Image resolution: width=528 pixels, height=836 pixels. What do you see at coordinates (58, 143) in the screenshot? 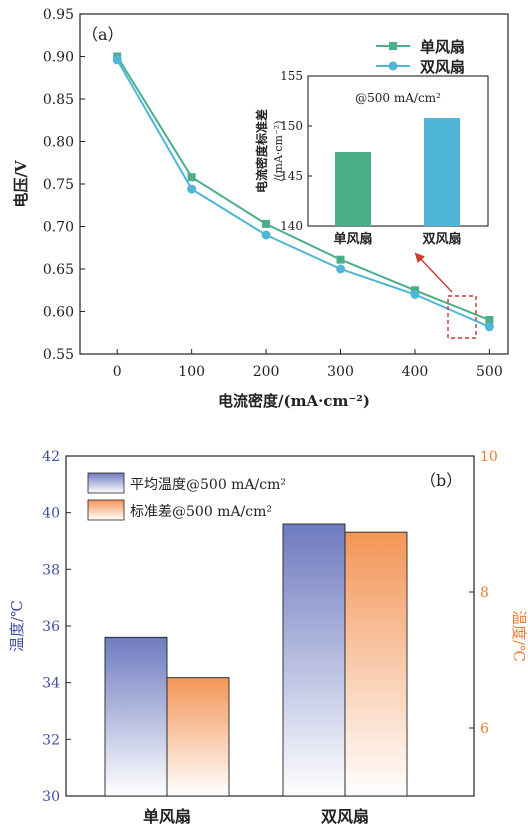
I see `chart-a-y-tick-label: 0.80` at bounding box center [58, 143].